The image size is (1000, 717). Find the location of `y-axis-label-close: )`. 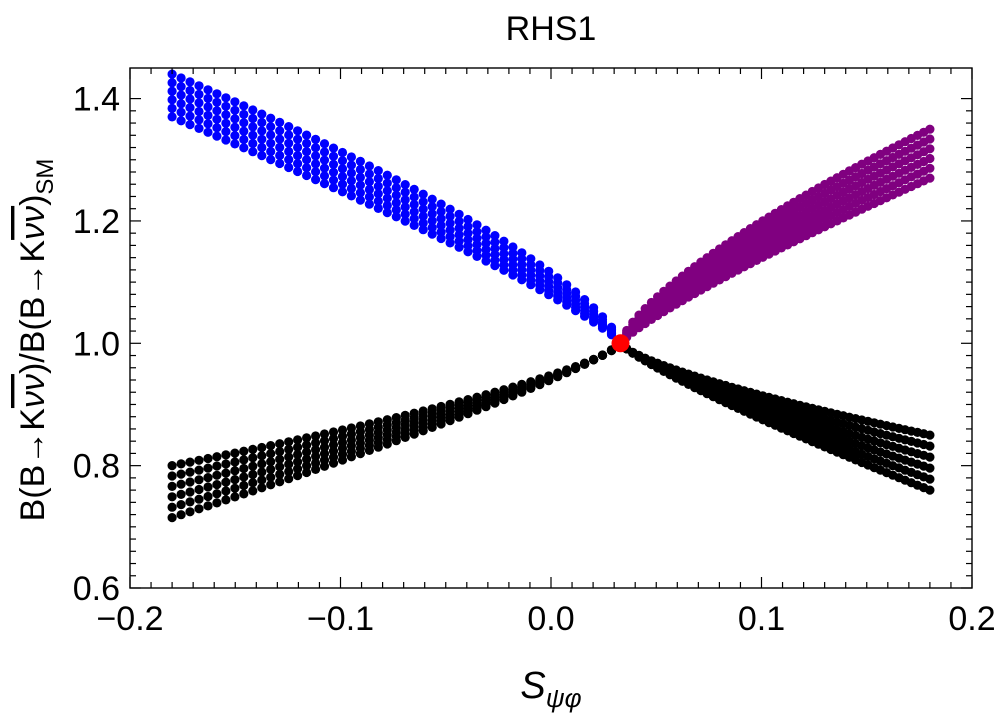

y-axis-label-close: ) is located at coordinates (33, 200).